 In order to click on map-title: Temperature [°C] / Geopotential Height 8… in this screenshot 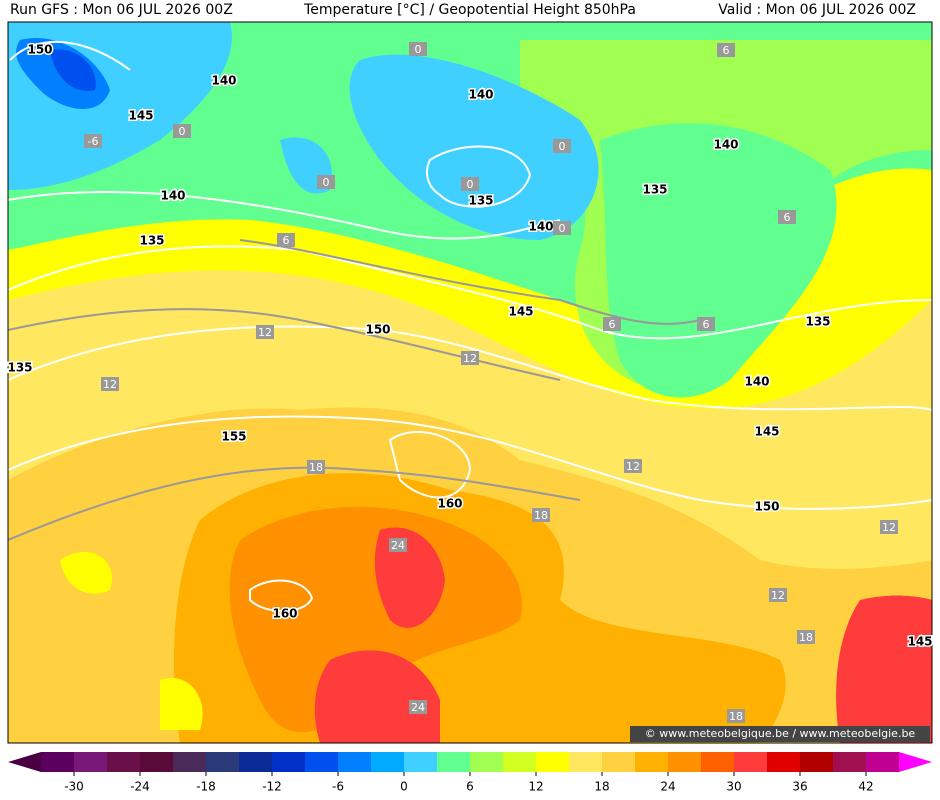, I will do `click(469, 10)`.